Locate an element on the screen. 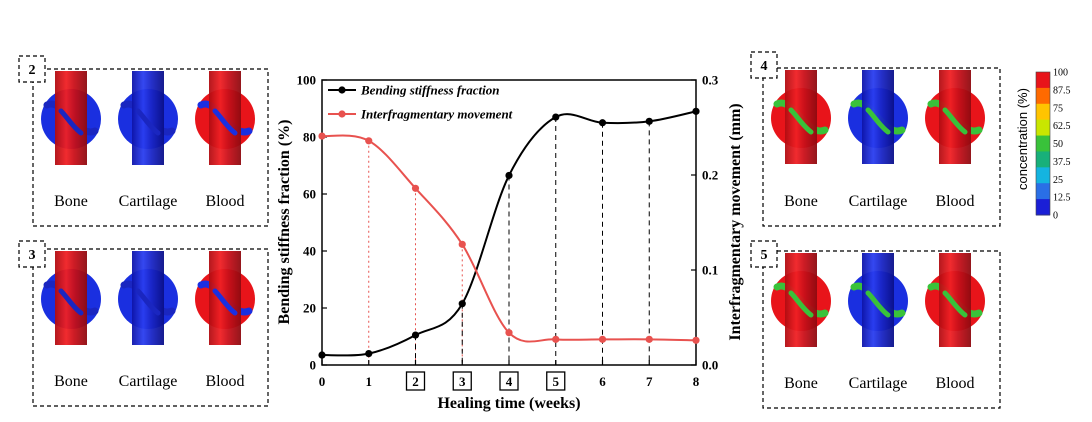 The image size is (1092, 422). panel-number: 2 is located at coordinates (32, 70).